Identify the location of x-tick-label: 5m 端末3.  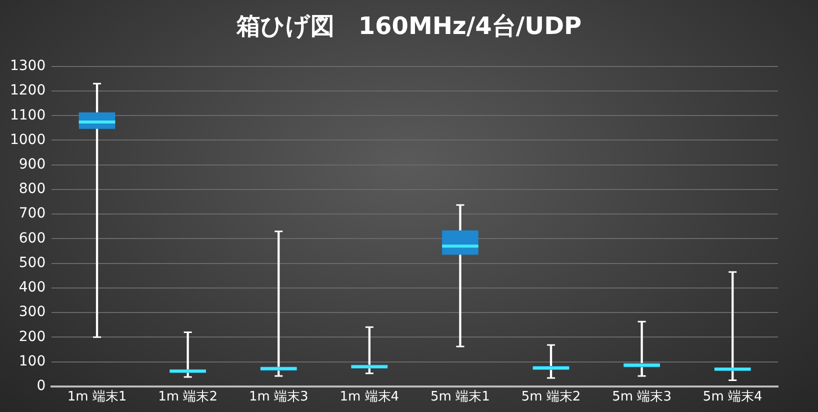
(642, 397).